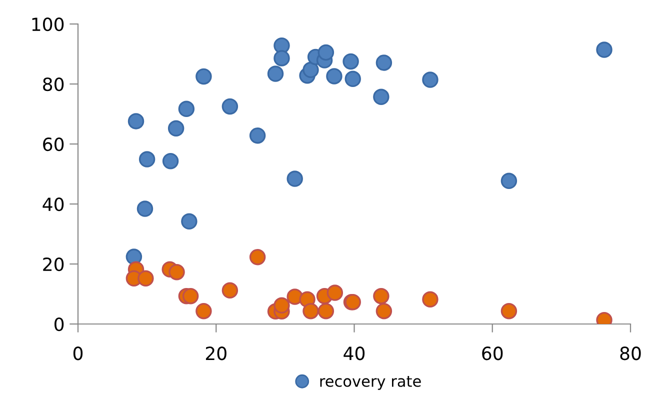  Describe the element at coordinates (59, 324) in the screenshot. I see `y-tick-label: 0` at that location.